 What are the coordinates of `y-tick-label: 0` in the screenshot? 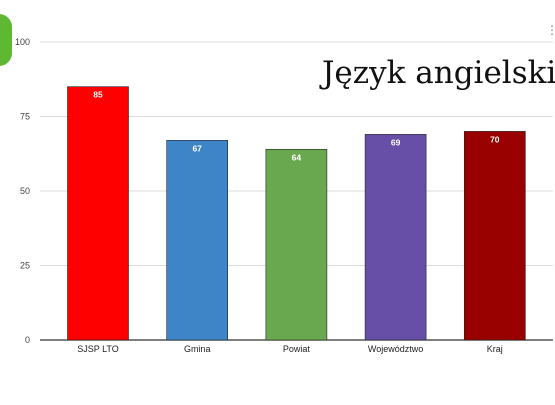 It's located at (27, 340).